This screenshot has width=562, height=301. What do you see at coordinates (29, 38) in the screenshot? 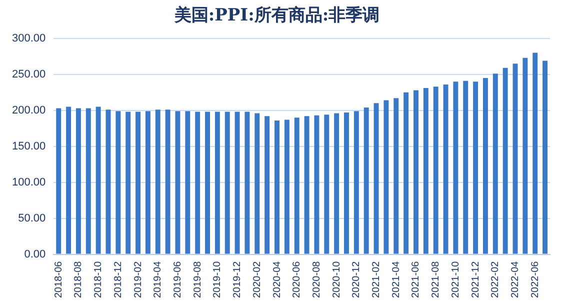
I see `y-tick-label: 300.00` at bounding box center [29, 38].